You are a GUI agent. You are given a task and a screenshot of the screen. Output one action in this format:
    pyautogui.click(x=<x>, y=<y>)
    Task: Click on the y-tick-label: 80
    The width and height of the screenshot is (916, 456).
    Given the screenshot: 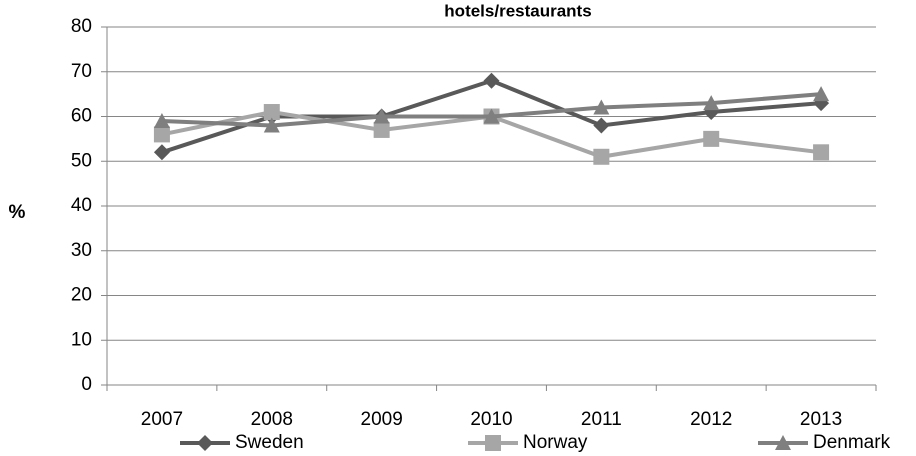 What is the action you would take?
    pyautogui.click(x=81, y=26)
    